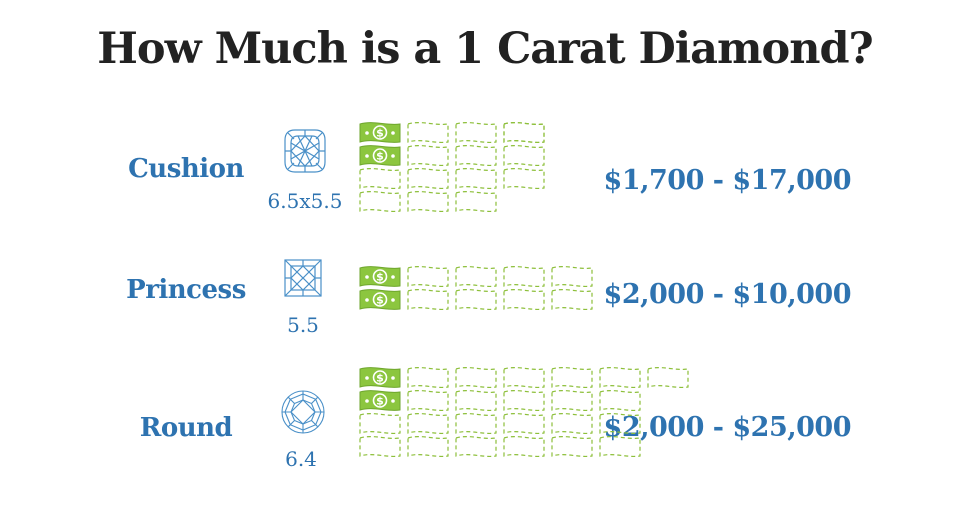 The width and height of the screenshot is (970, 529). I want to click on money-bill-filled-princess-0: $, so click(380, 276).